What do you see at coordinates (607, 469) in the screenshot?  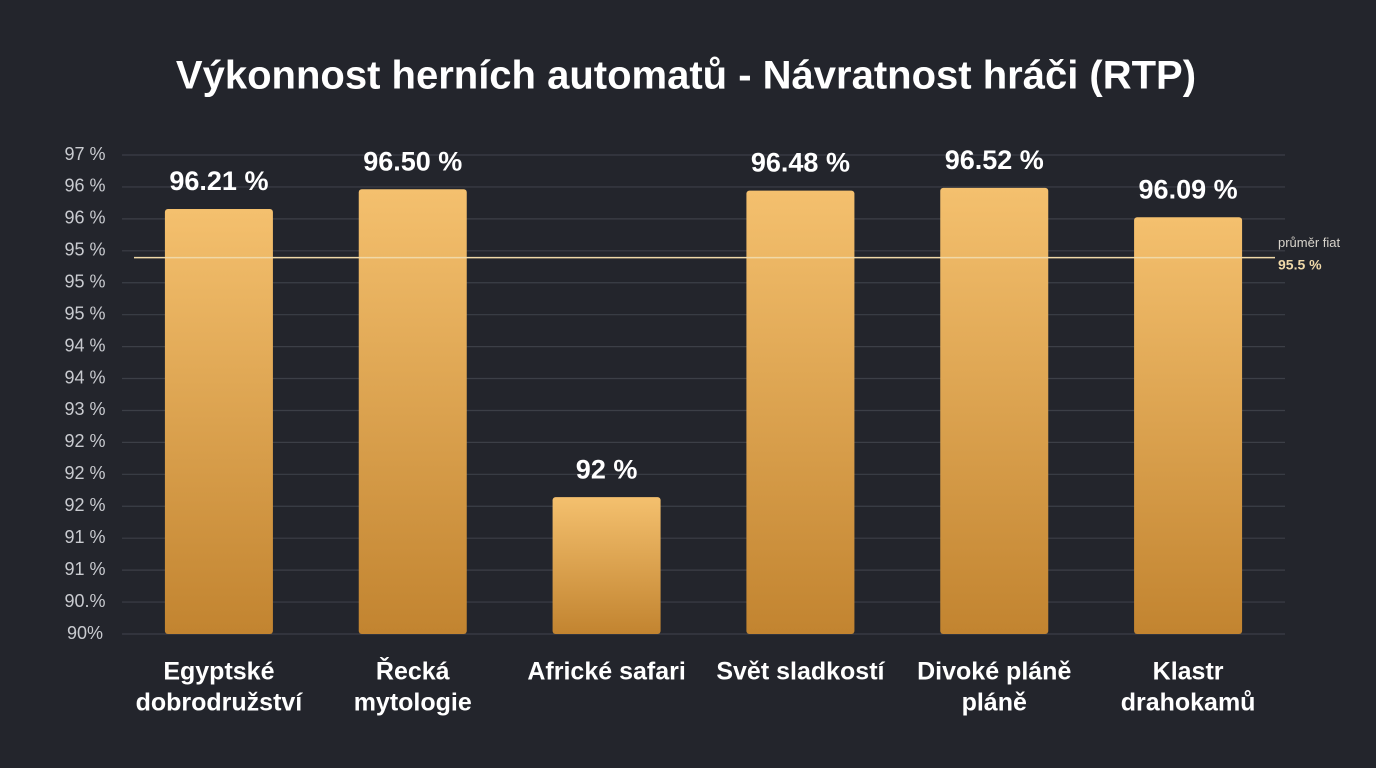 I see `data-label: 92 %` at bounding box center [607, 469].